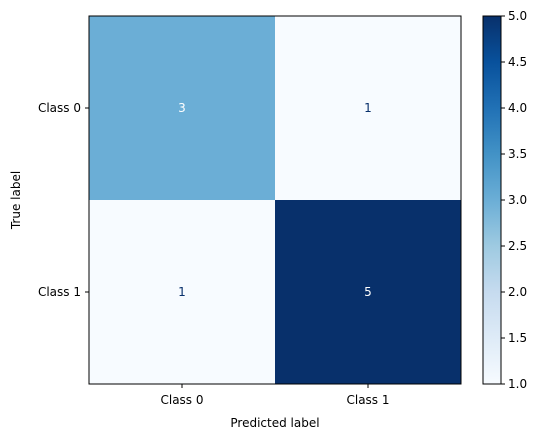 This screenshot has width=543, height=438. I want to click on y-tick-label: Class 1, so click(59, 292).